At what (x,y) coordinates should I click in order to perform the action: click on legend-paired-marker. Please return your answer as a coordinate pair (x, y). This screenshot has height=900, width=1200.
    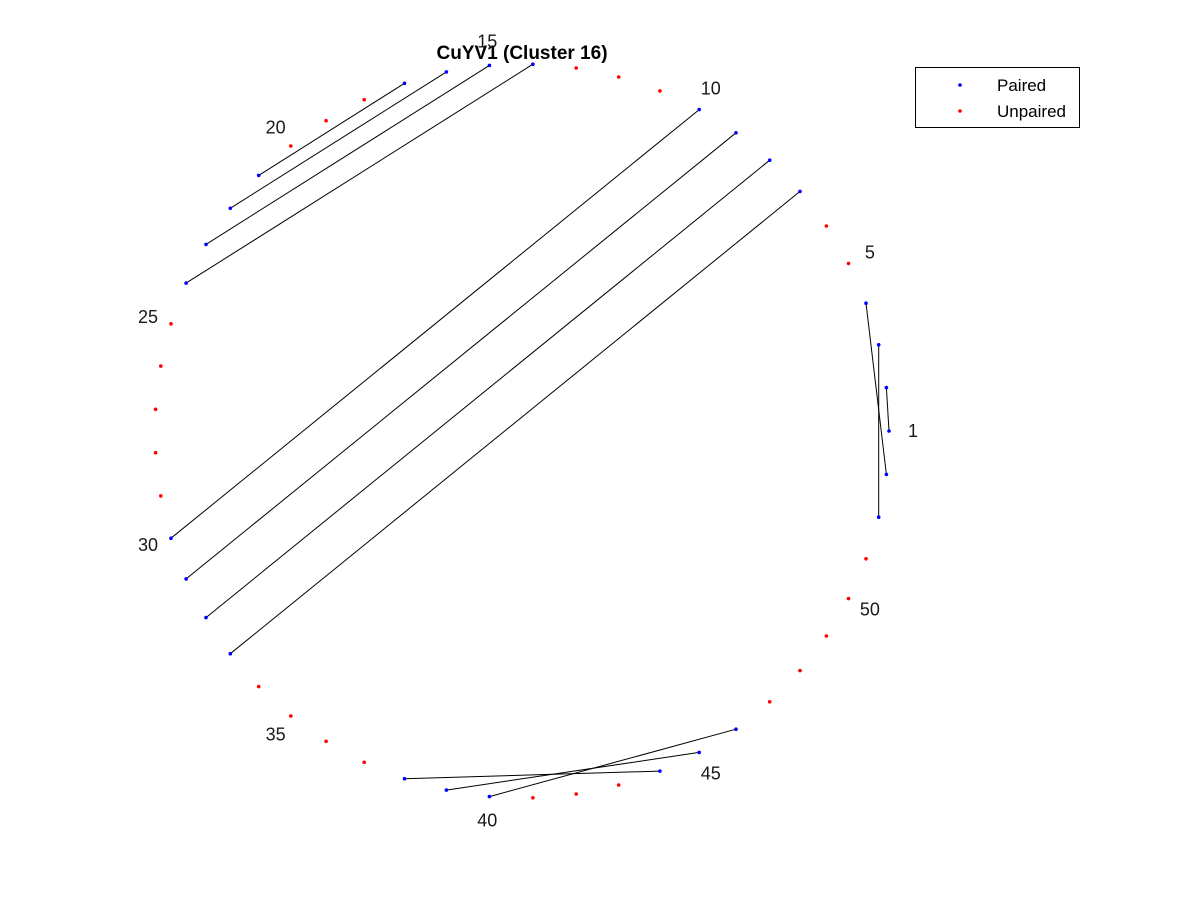
    Looking at the image, I should click on (960, 85).